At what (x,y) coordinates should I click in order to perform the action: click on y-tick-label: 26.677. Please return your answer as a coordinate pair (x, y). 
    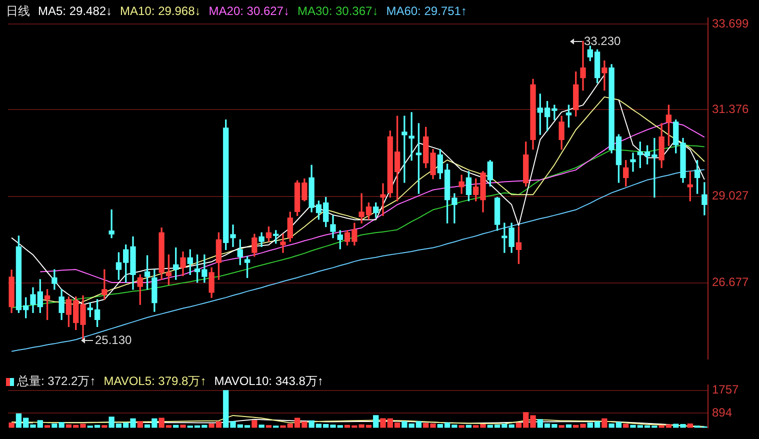
    Looking at the image, I should click on (731, 282).